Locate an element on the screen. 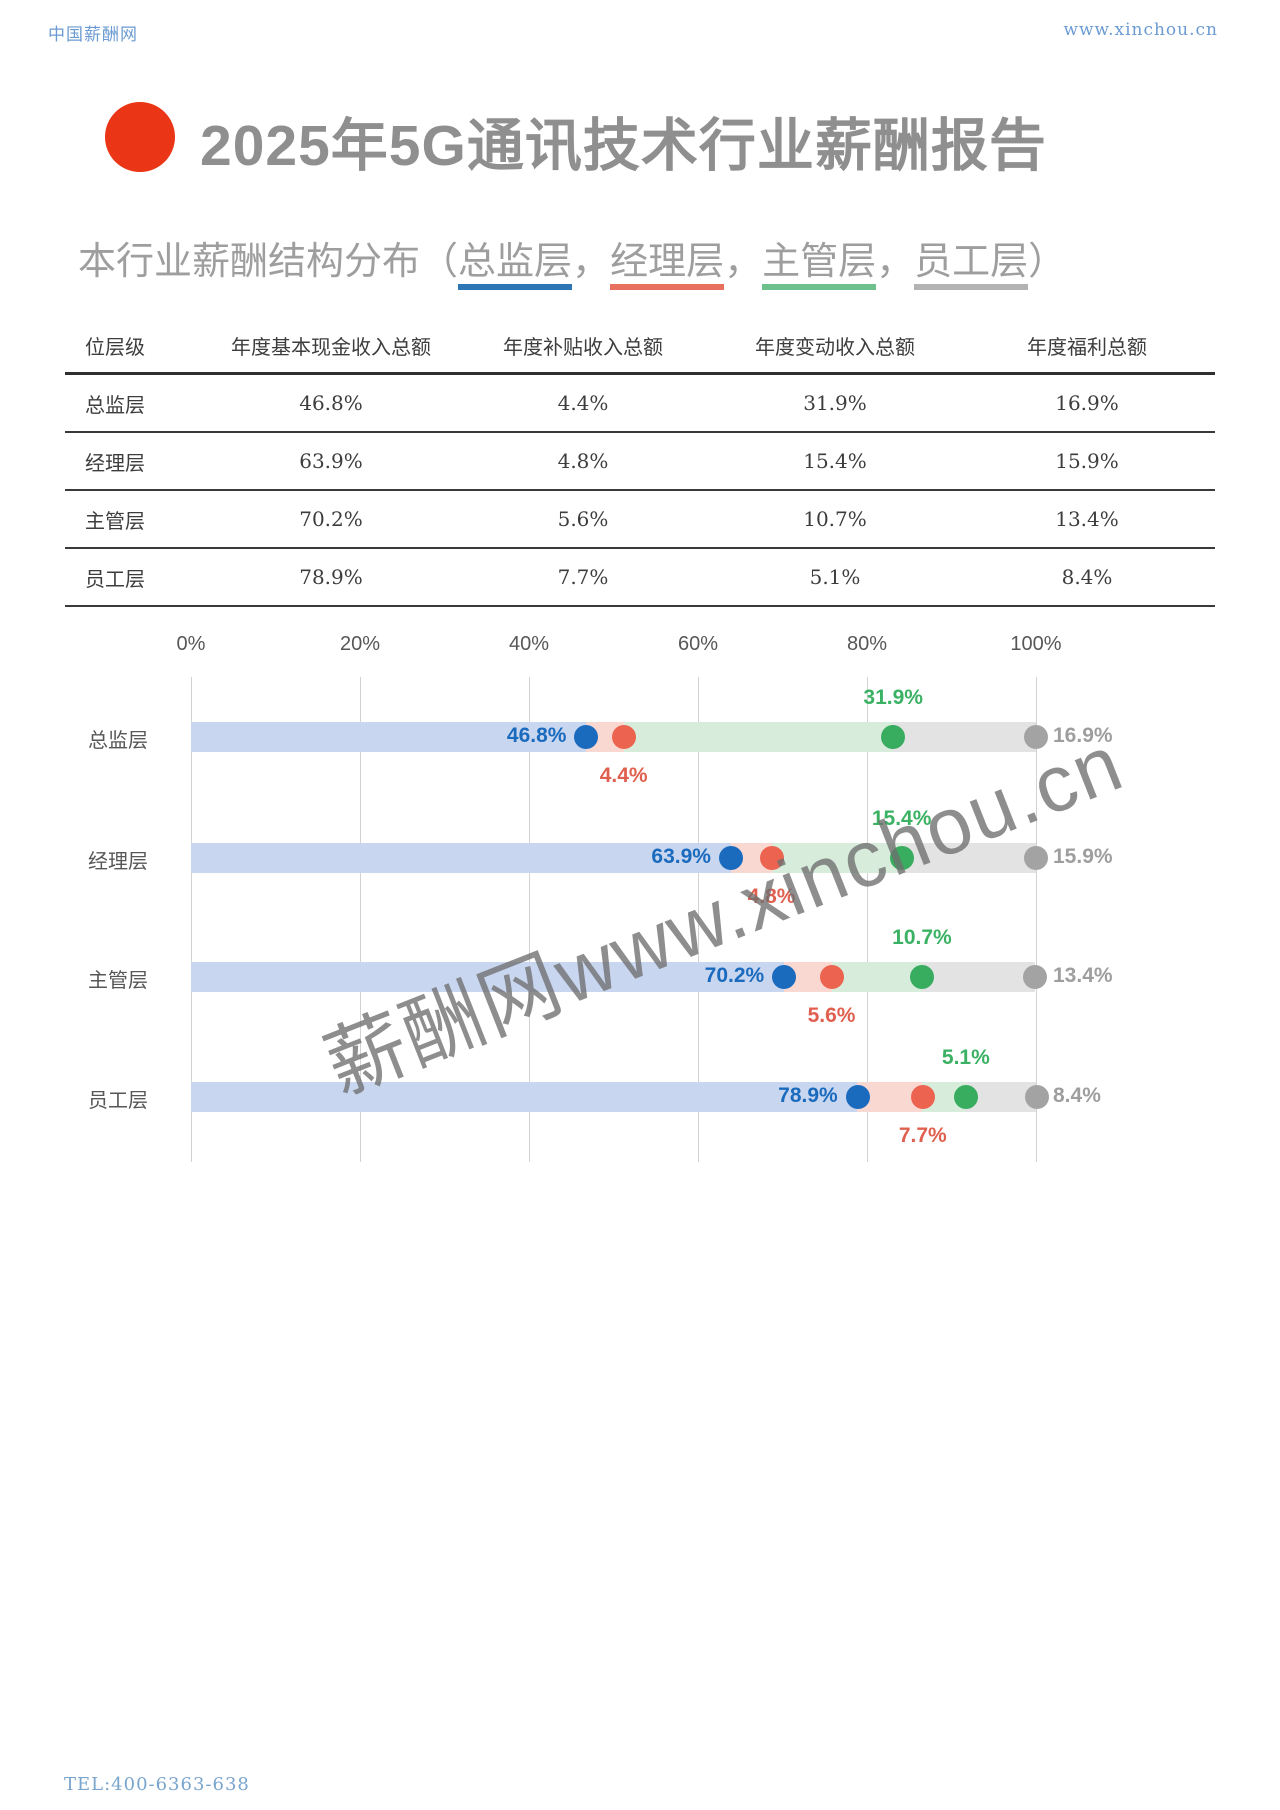 This screenshot has height=1810, width=1280. table-cell: 5.6% is located at coordinates (583, 519).